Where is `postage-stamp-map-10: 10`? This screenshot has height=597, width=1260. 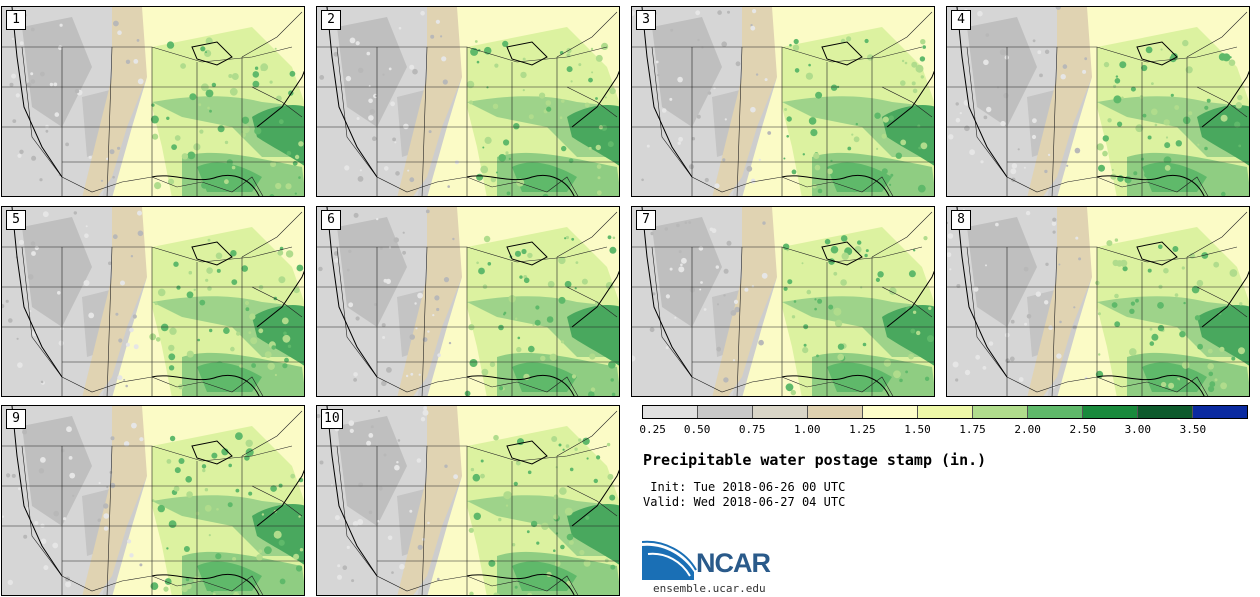 postage-stamp-map-10: 10 is located at coordinates (468, 500).